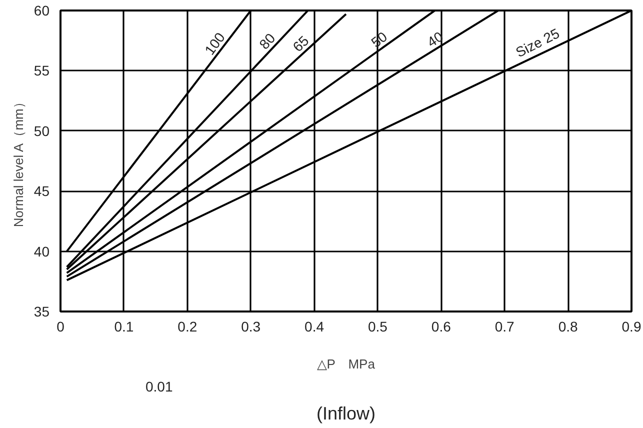 This screenshot has width=643, height=428. What do you see at coordinates (537, 42) in the screenshot?
I see `text: Size 25` at bounding box center [537, 42].